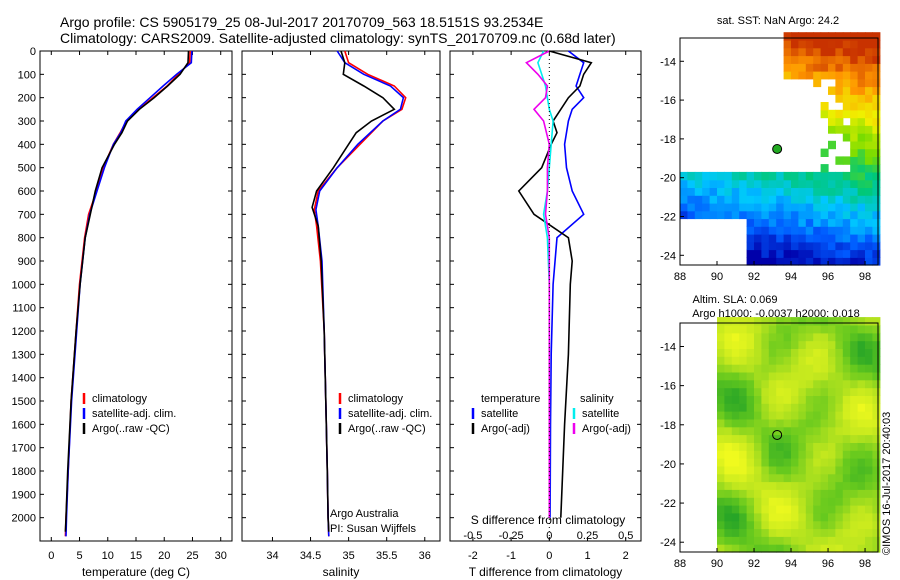 The height and width of the screenshot is (580, 900). What do you see at coordinates (136, 556) in the screenshot?
I see `temperature-xtick-label: 15` at bounding box center [136, 556].